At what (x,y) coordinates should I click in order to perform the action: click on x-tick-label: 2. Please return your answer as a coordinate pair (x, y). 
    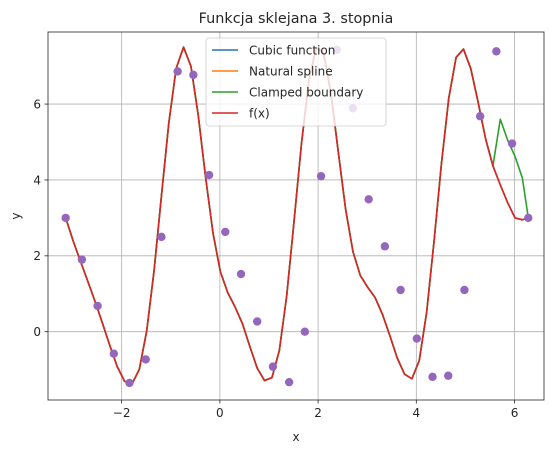
    Looking at the image, I should click on (318, 413).